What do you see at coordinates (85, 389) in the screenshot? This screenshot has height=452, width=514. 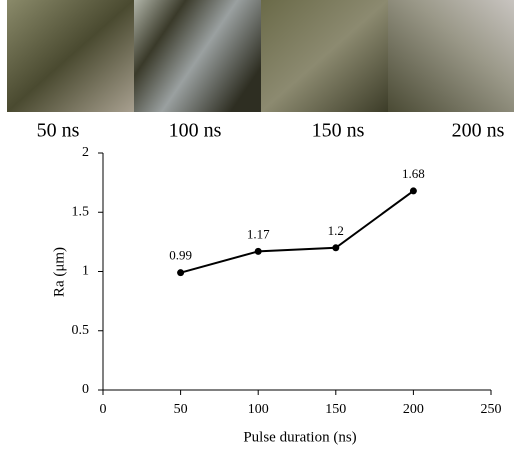 I see `y-tick-label: 0` at bounding box center [85, 389].